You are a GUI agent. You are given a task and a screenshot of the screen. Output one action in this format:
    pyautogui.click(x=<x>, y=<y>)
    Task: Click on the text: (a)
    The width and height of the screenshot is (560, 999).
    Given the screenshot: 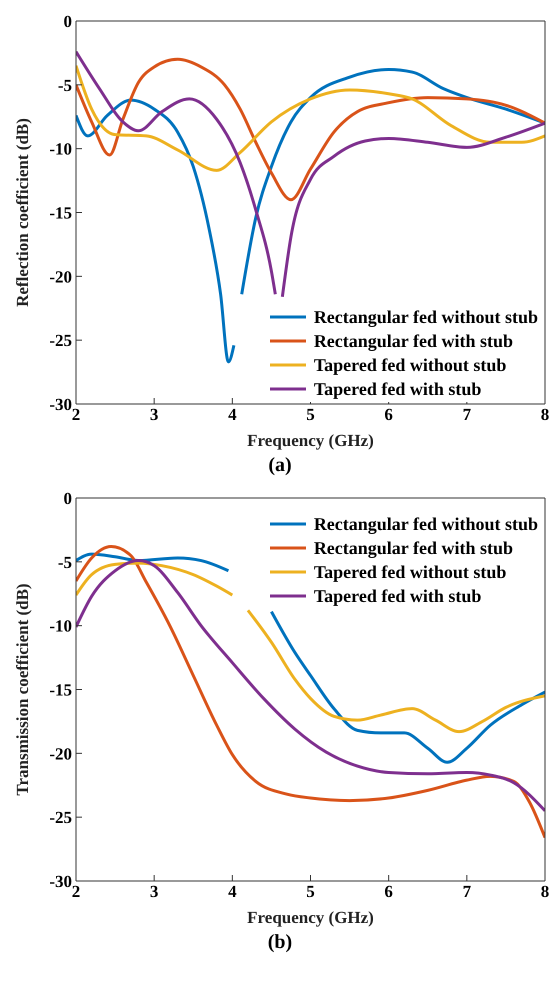 What is the action you would take?
    pyautogui.click(x=280, y=465)
    